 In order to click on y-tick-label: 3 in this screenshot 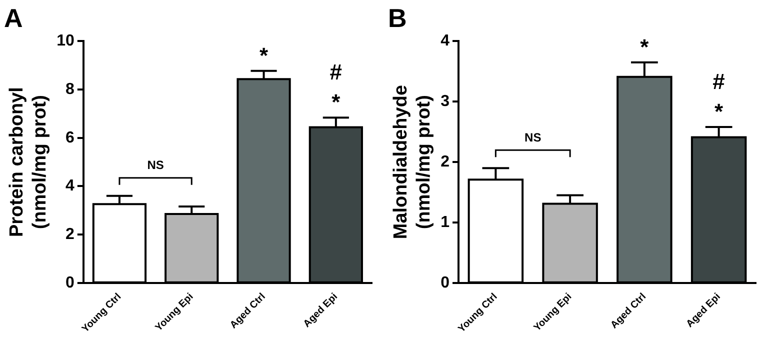, I will do `click(445, 101)`.